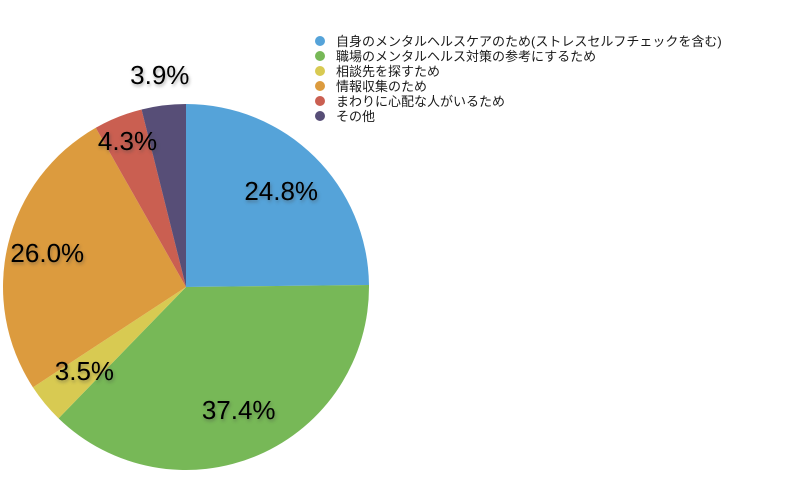  I want to click on legend-item-5: まわりに心配な人がいるため, so click(518, 101).